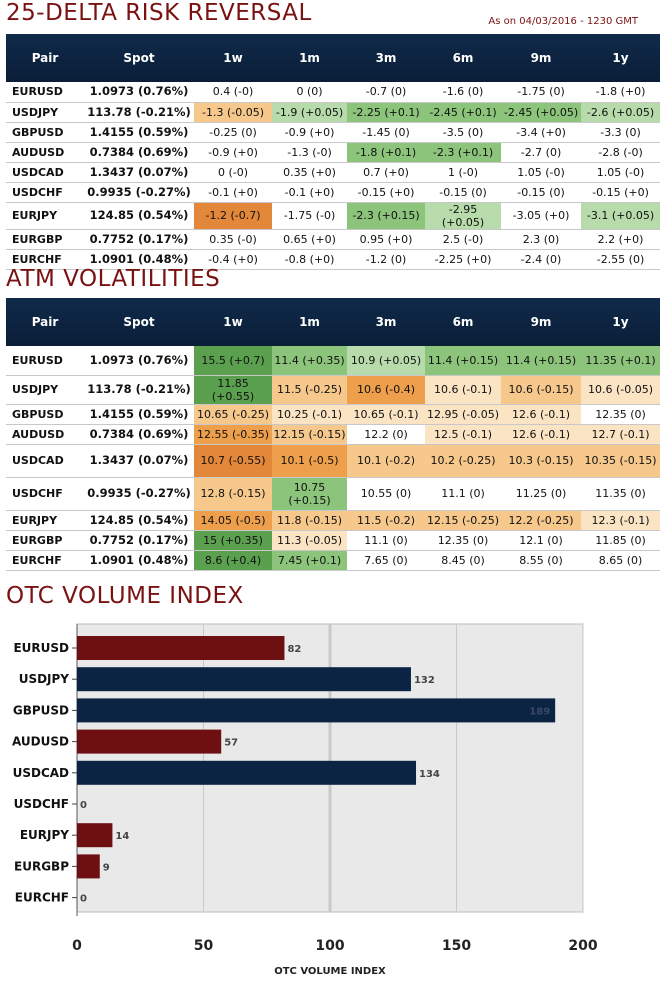 The width and height of the screenshot is (662, 982). Describe the element at coordinates (309, 259) in the screenshot. I see `value-cell: -0.8 (+0)` at that location.